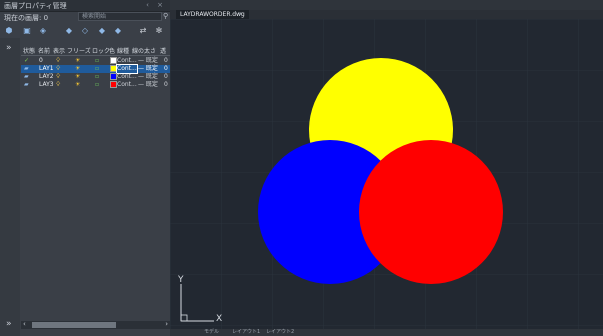 The image size is (603, 336). I want to click on file-tab: LAYDRAWORDER.dwg, so click(212, 14).